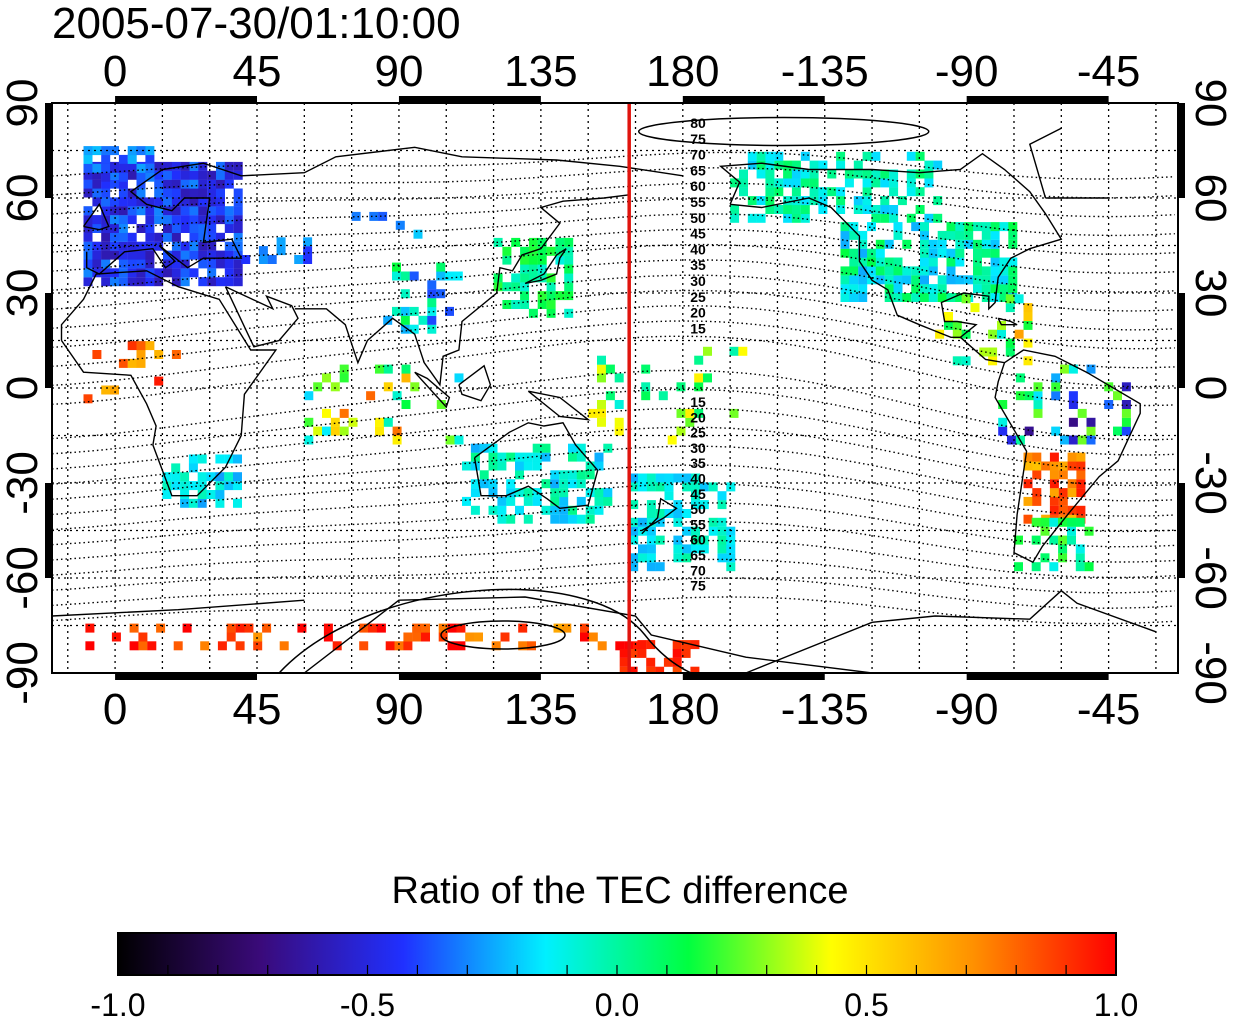 The image size is (1240, 1024). I want to click on lat-tick-label-left: -90, so click(23, 673).